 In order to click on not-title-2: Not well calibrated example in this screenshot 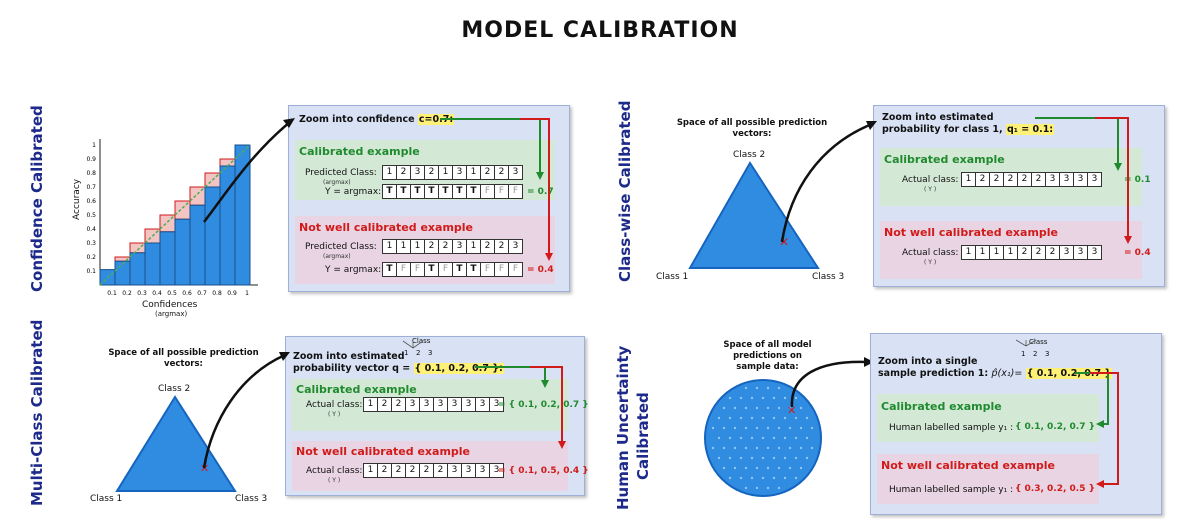, I will do `click(971, 232)`.